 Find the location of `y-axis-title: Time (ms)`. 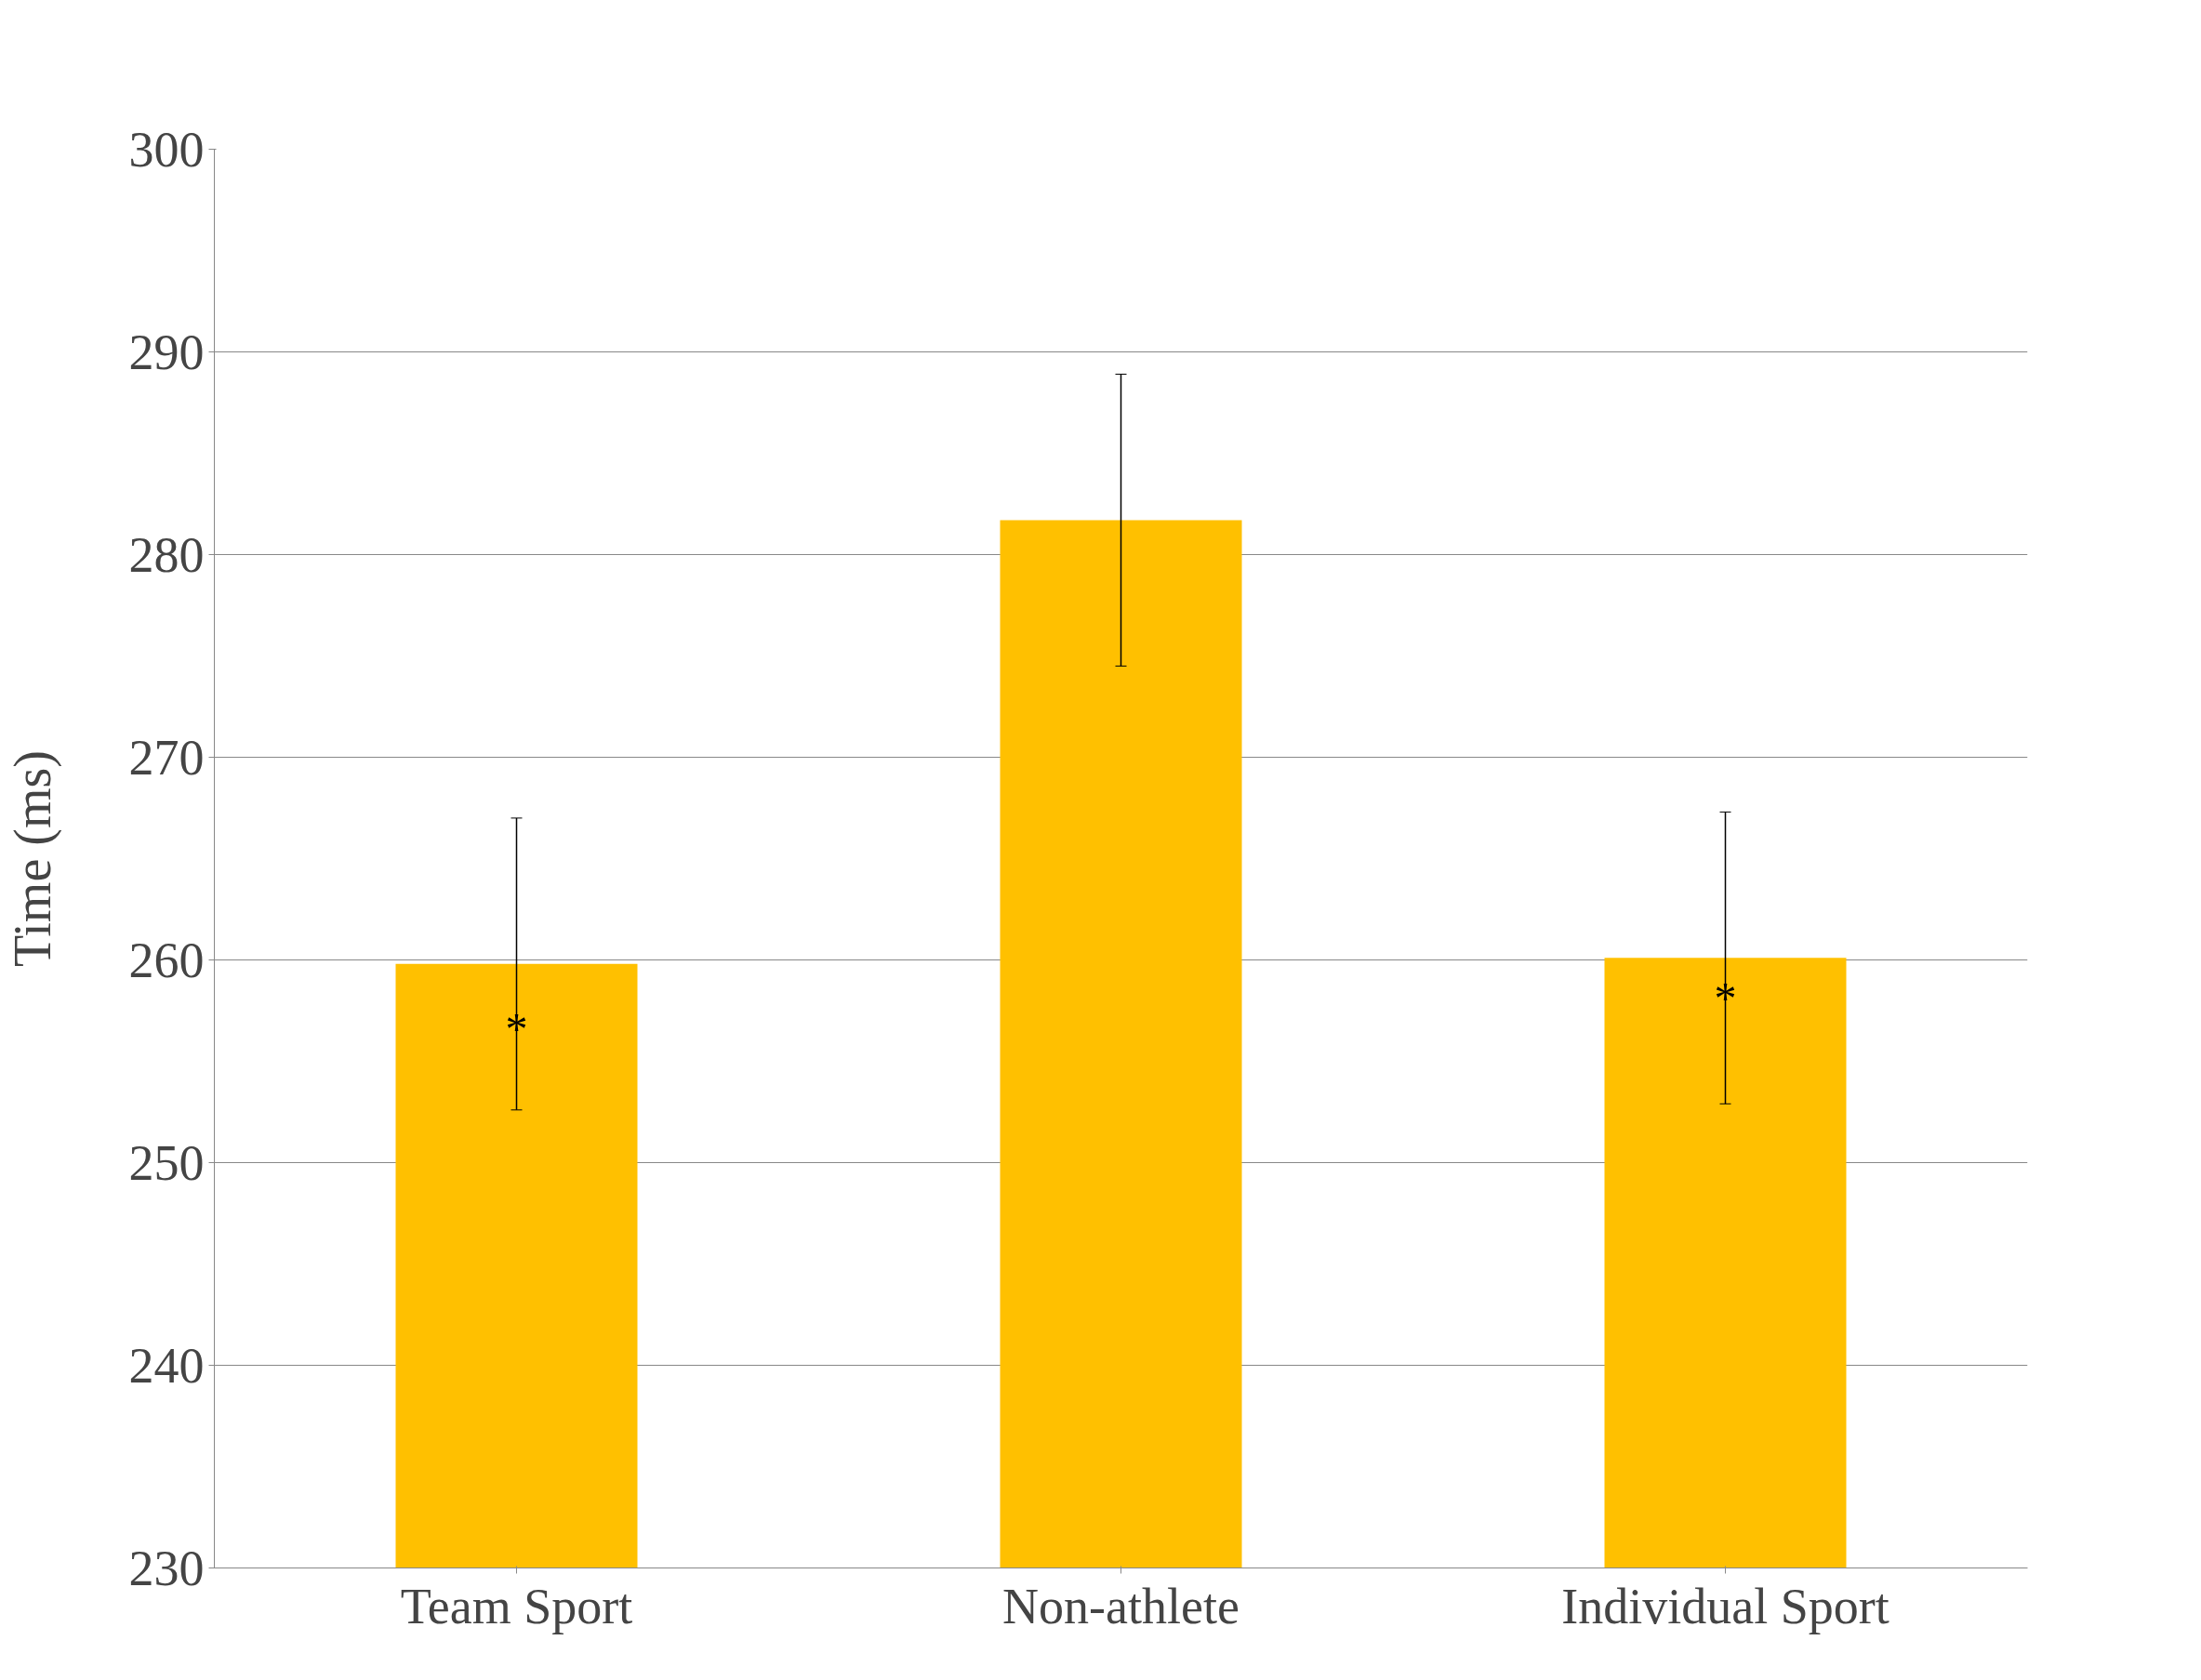

y-axis-title: Time (ms) is located at coordinates (32, 858).